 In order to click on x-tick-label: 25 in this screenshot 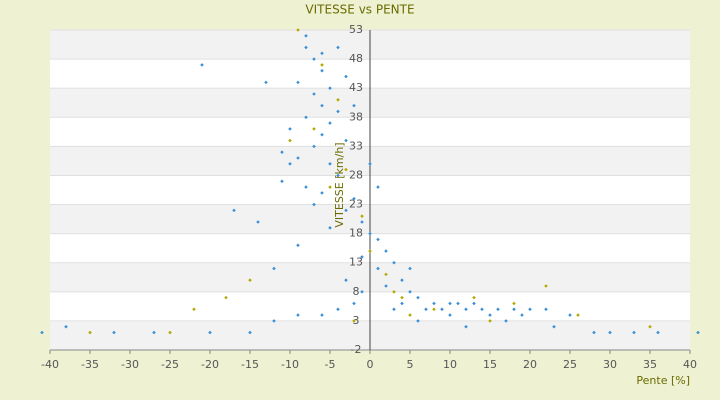, I will do `click(570, 364)`.